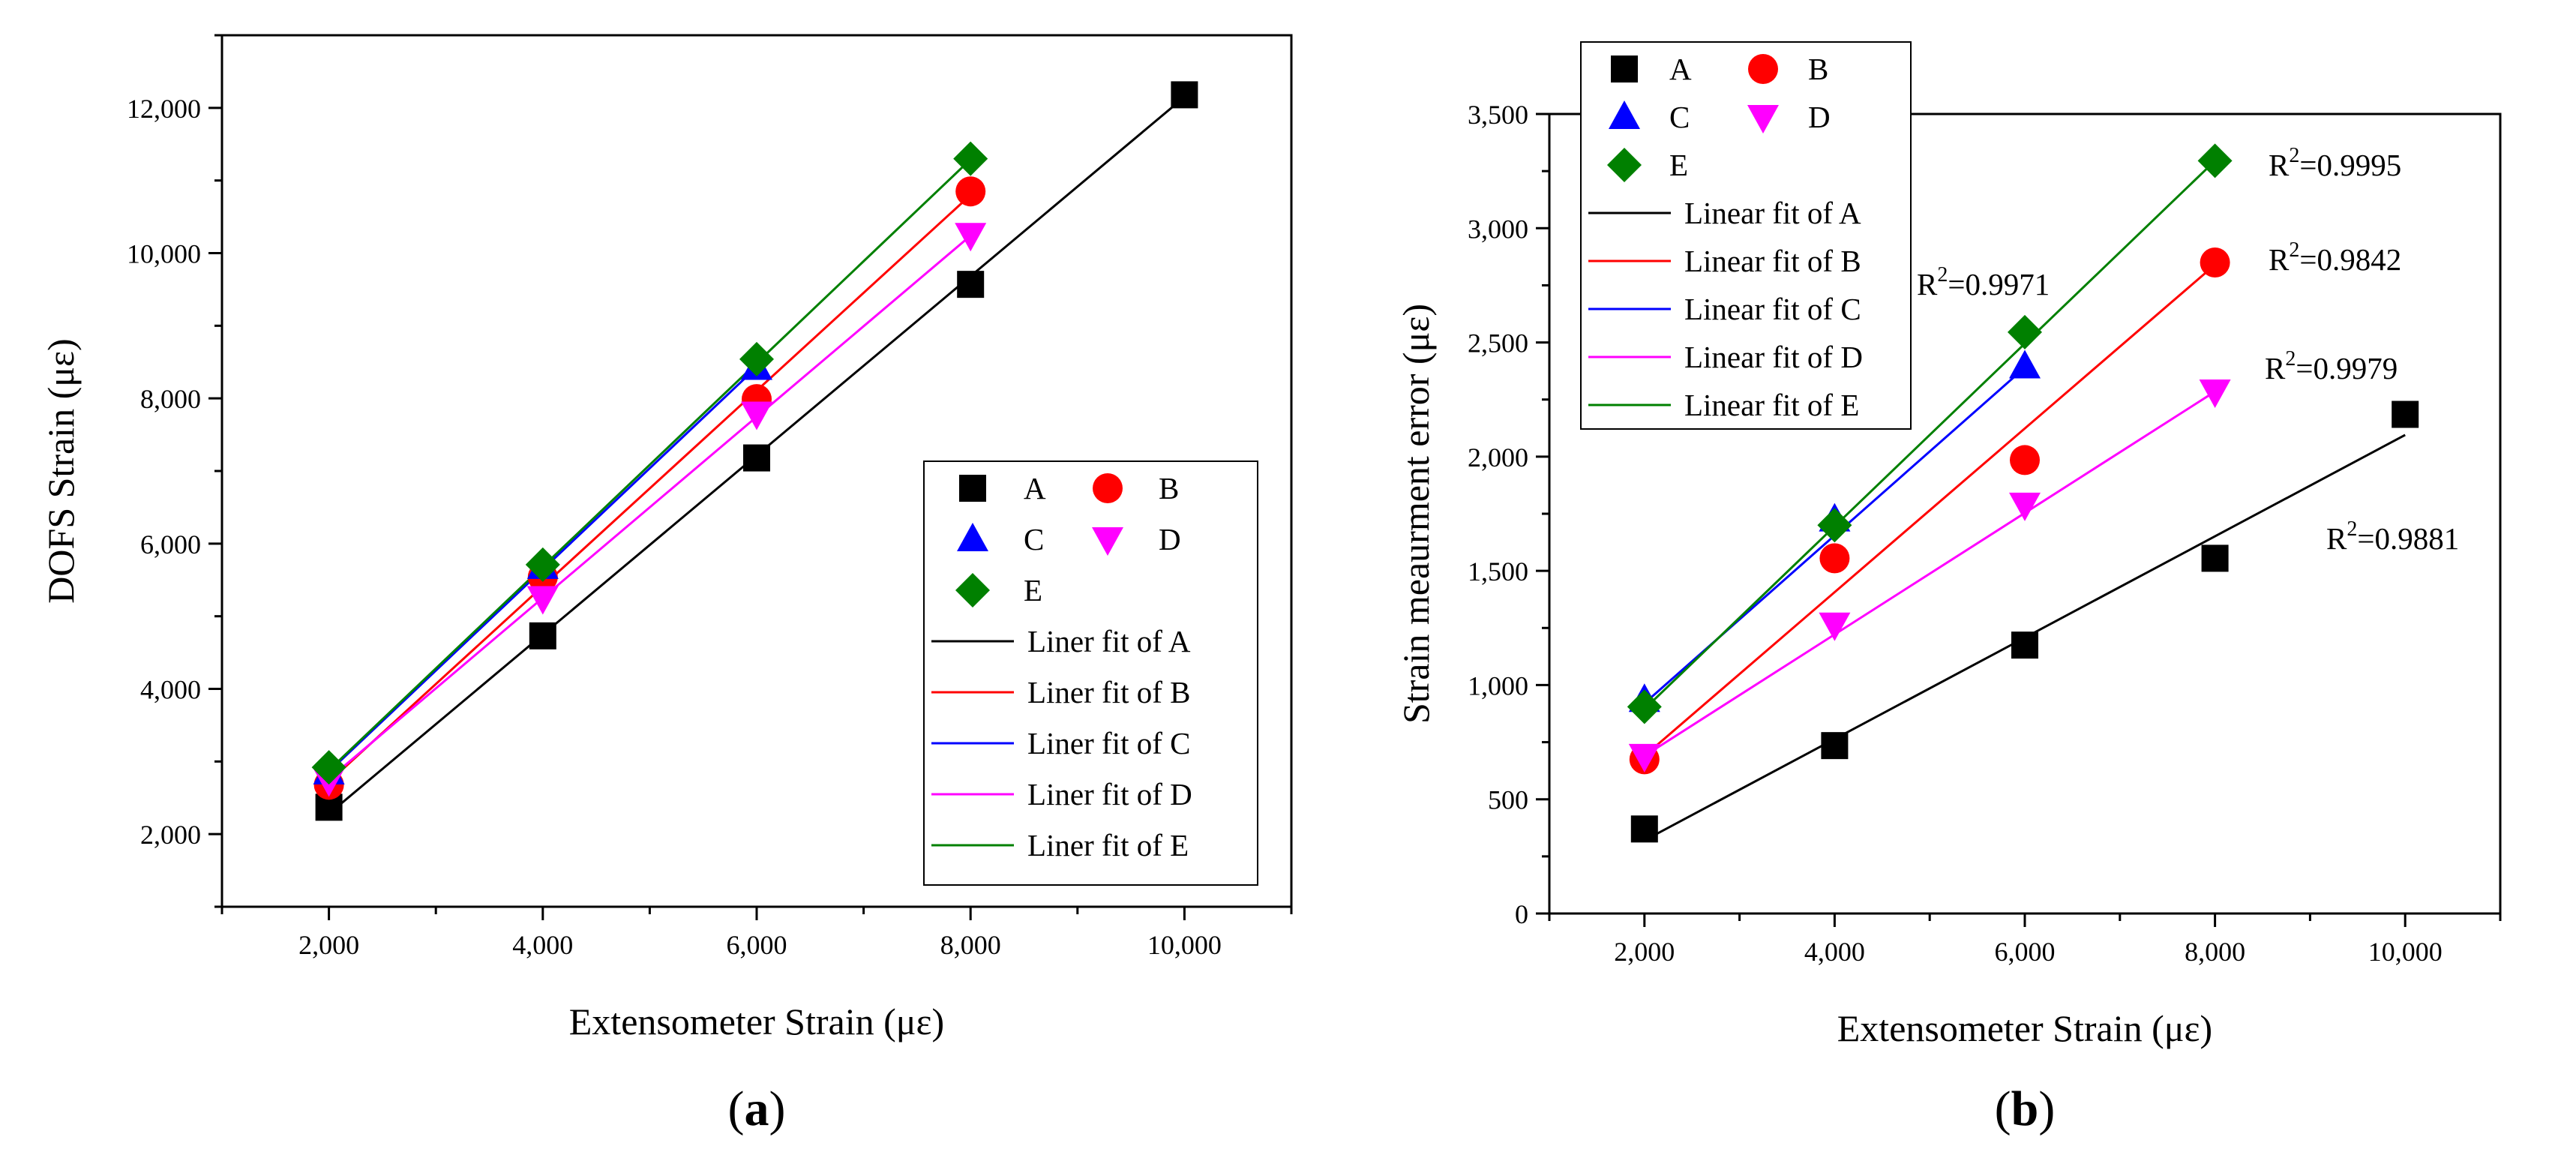  What do you see at coordinates (971, 945) in the screenshot?
I see `x-tick-label: 8,000` at bounding box center [971, 945].